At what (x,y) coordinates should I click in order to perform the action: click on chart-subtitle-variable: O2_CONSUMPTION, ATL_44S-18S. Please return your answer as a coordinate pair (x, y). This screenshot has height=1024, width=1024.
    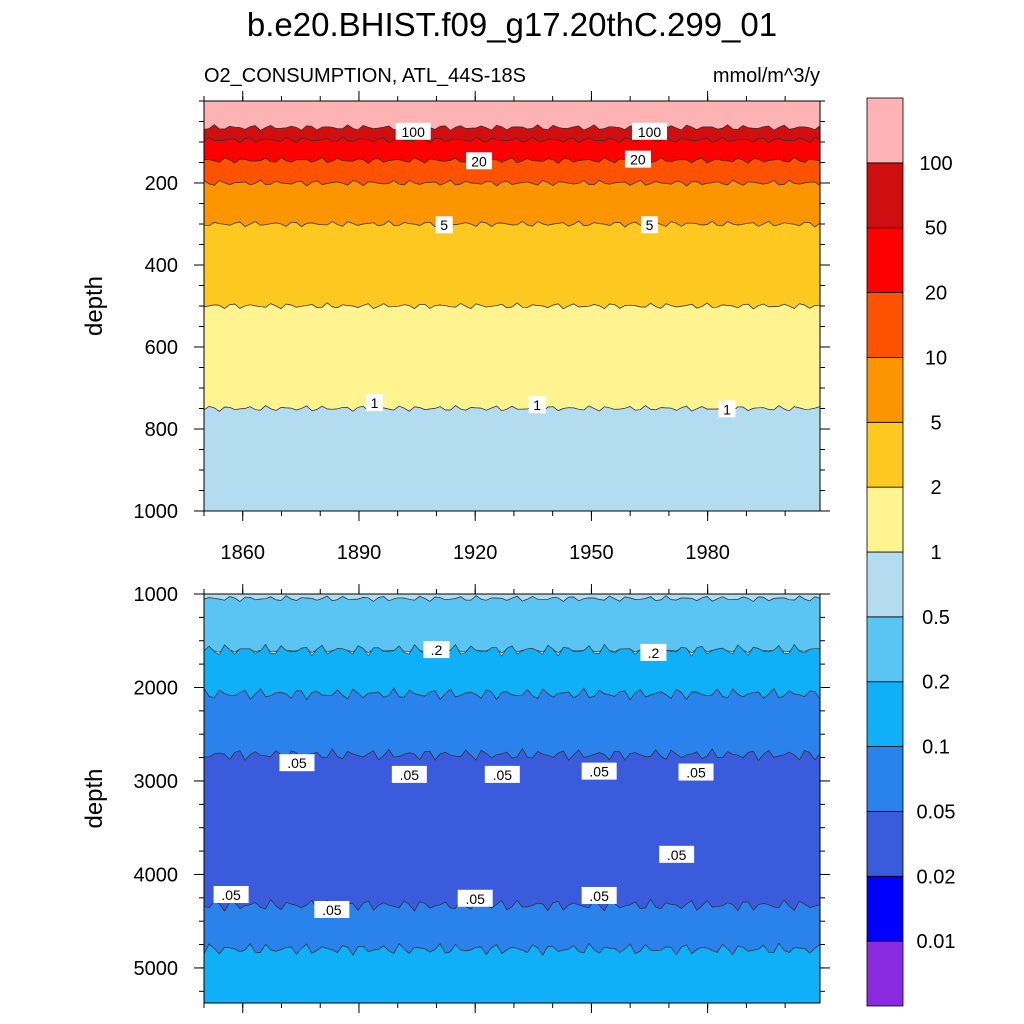
    Looking at the image, I should click on (365, 76).